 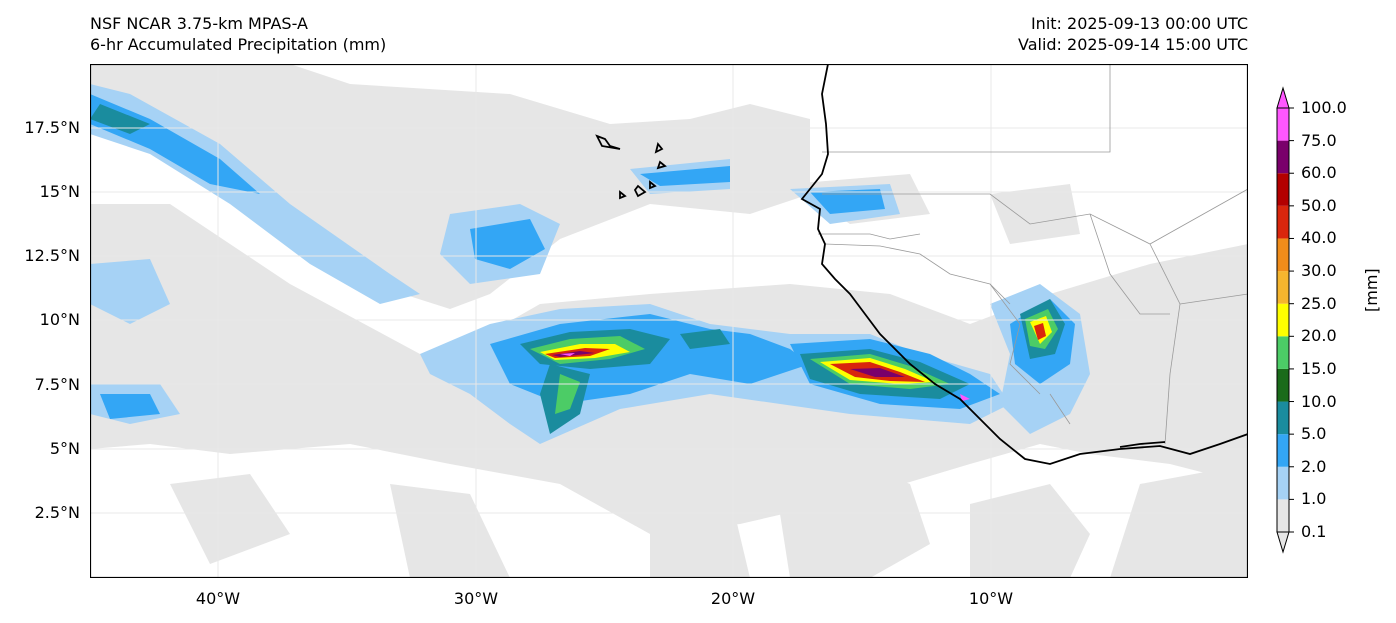 What do you see at coordinates (57, 384) in the screenshot?
I see `lat-label-7-5: 7.5°N` at bounding box center [57, 384].